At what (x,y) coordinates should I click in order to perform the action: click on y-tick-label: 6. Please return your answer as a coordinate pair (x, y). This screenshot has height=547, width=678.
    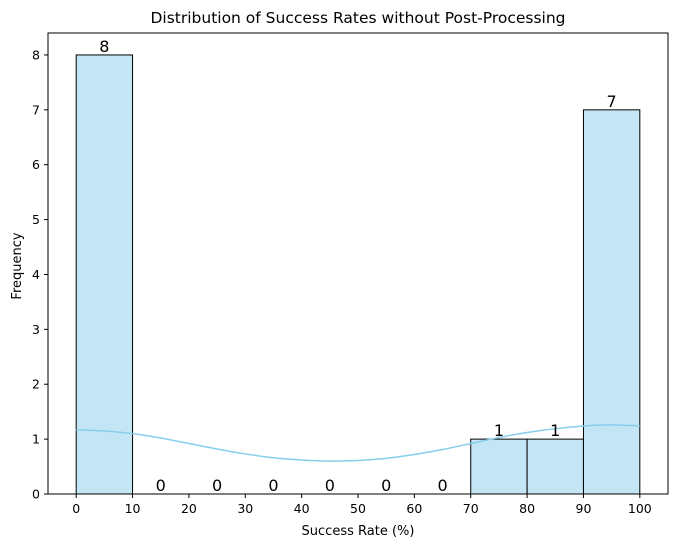
    Looking at the image, I should click on (36, 164).